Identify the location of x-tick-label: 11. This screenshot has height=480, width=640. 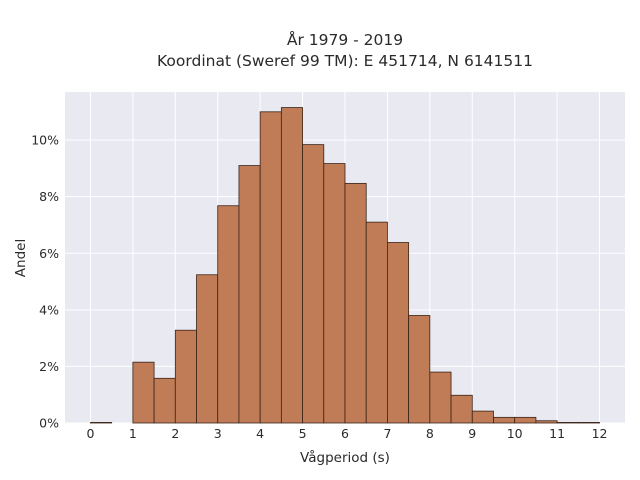
(557, 433).